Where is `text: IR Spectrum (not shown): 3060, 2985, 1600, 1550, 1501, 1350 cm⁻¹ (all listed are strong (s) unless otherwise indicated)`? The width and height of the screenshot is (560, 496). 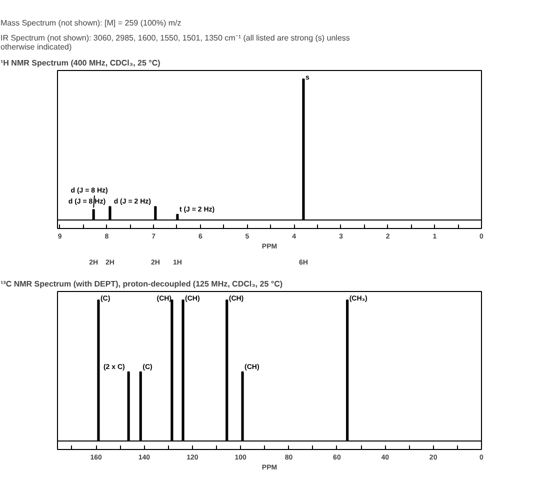 text: IR Spectrum (not shown): 3060, 2985, 1600, 1550, 1501, 1350 cm⁻¹ (all listed are strong (s) unless otherwise indicated) is located at coordinates (175, 43).